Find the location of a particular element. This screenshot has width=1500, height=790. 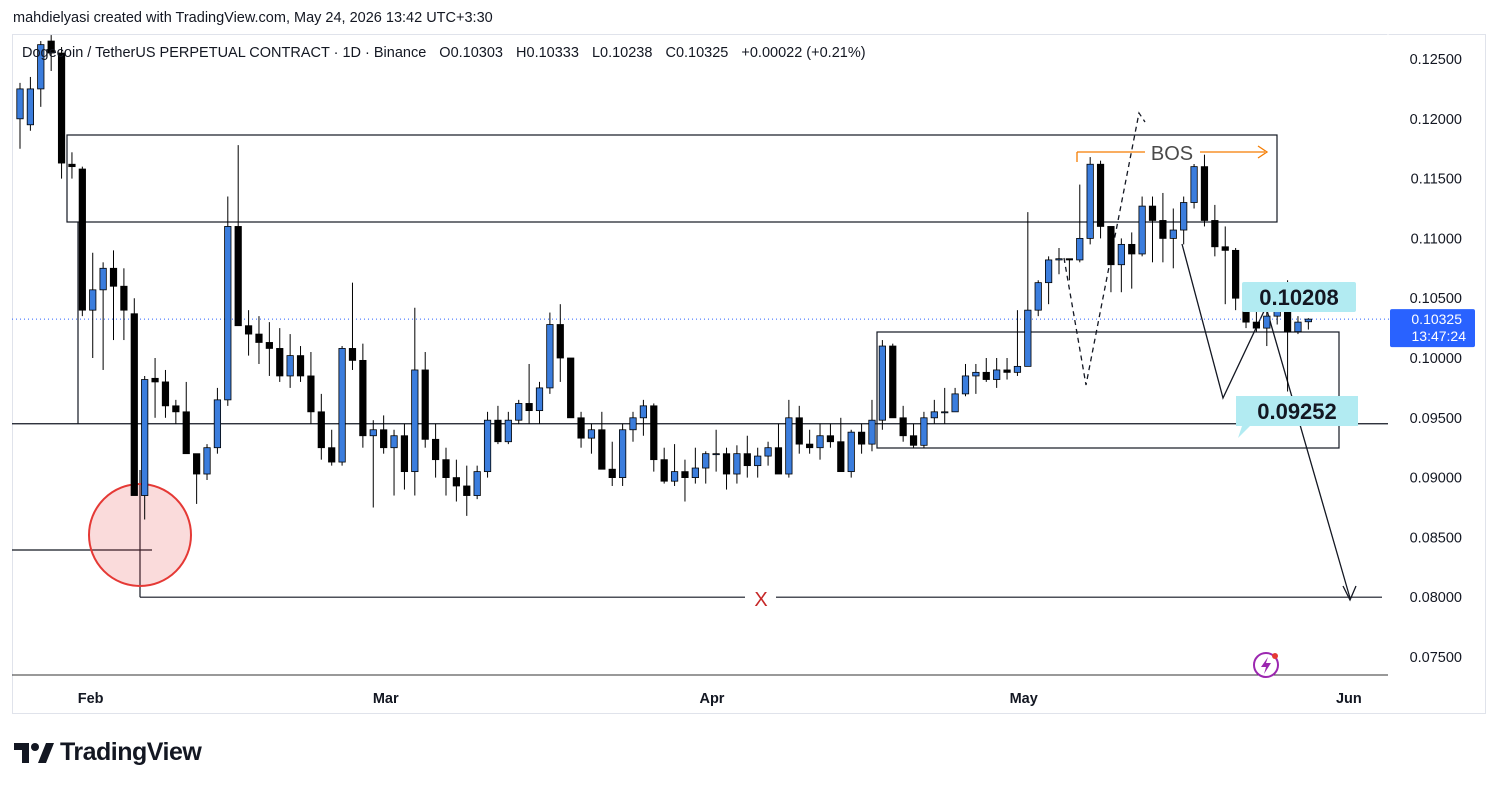

time-axis: Feb Mar Apr May Jun is located at coordinates (720, 699).